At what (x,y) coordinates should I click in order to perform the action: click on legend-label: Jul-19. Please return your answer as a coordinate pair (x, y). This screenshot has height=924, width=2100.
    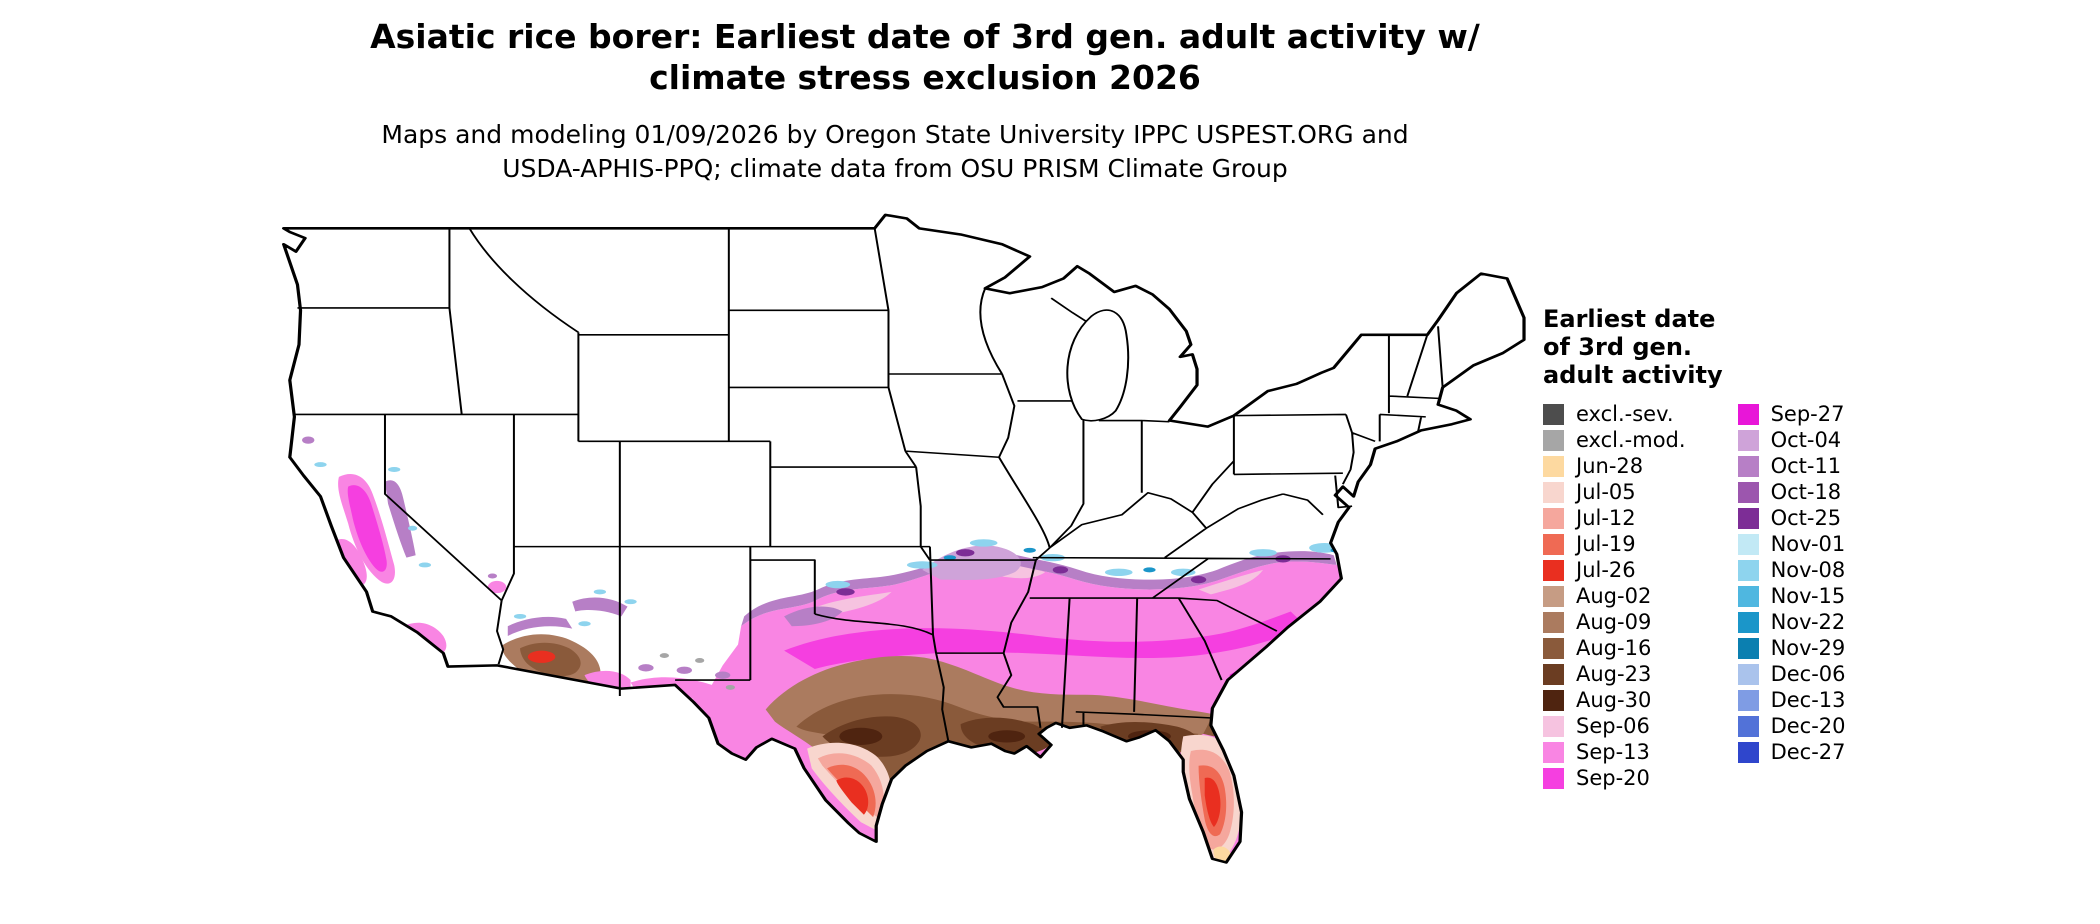
    Looking at the image, I should click on (1606, 544).